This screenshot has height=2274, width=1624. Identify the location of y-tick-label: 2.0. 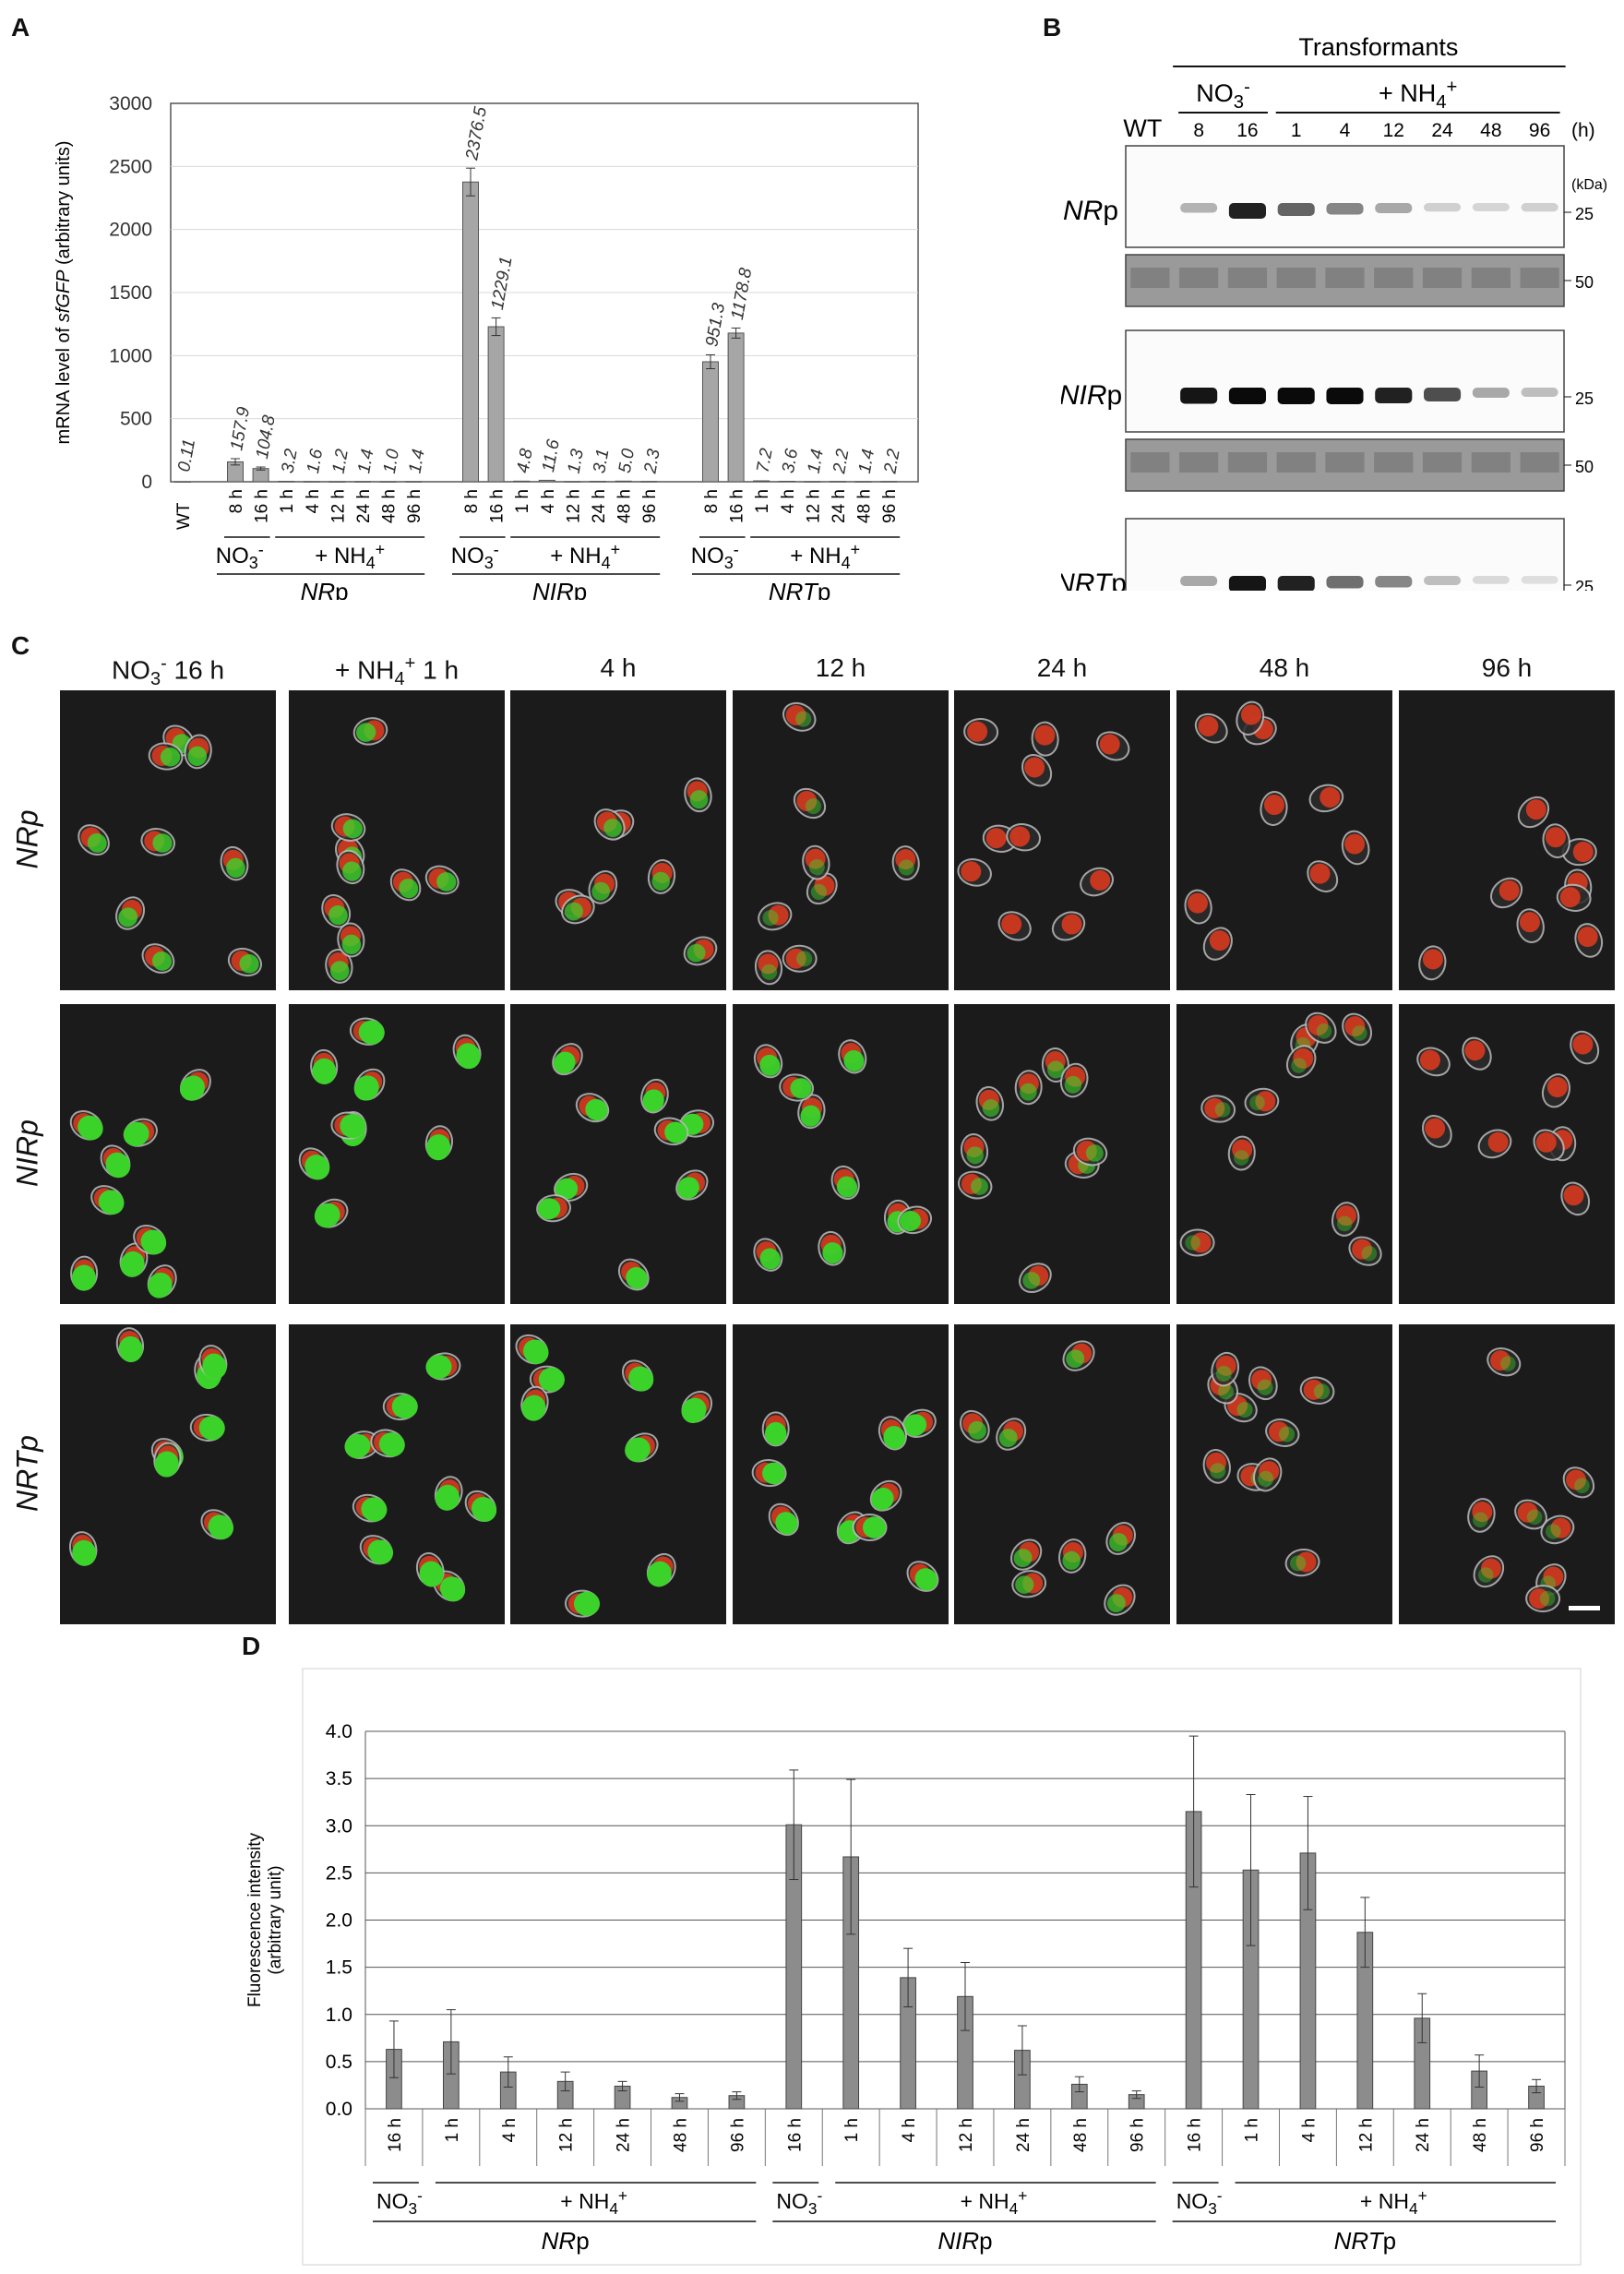
(339, 1921).